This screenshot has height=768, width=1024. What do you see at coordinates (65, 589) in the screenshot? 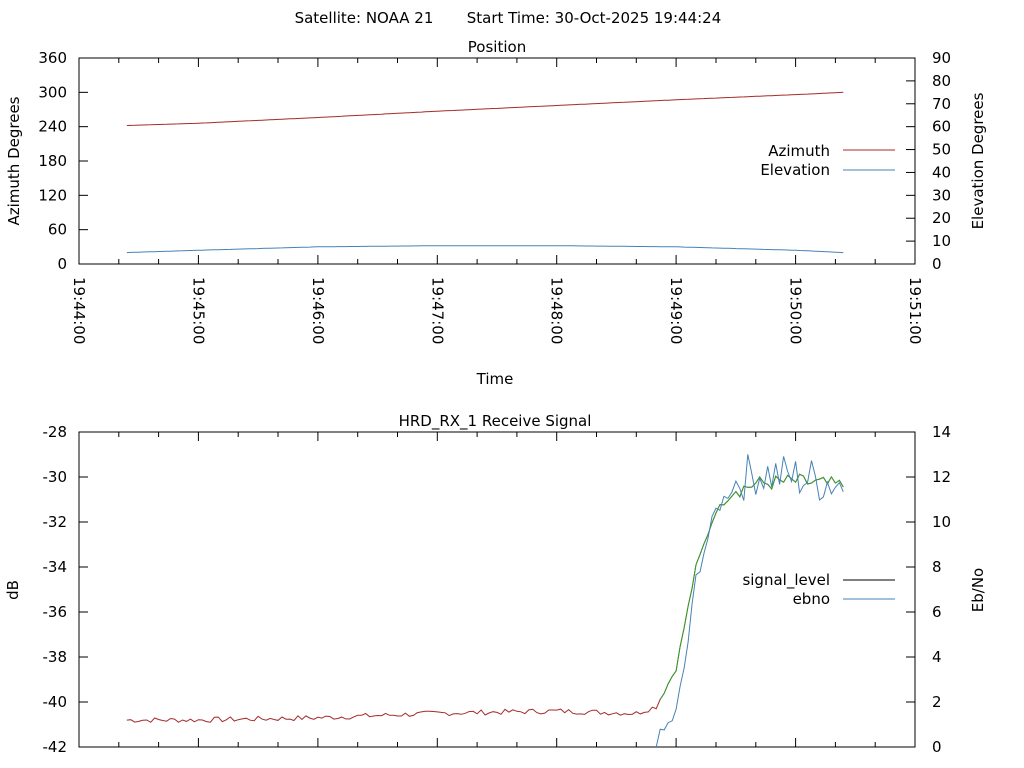
I see `receive-signal-y-ticks: -28 -30 -32 -34 -36 -38 -40 -42` at bounding box center [65, 589].